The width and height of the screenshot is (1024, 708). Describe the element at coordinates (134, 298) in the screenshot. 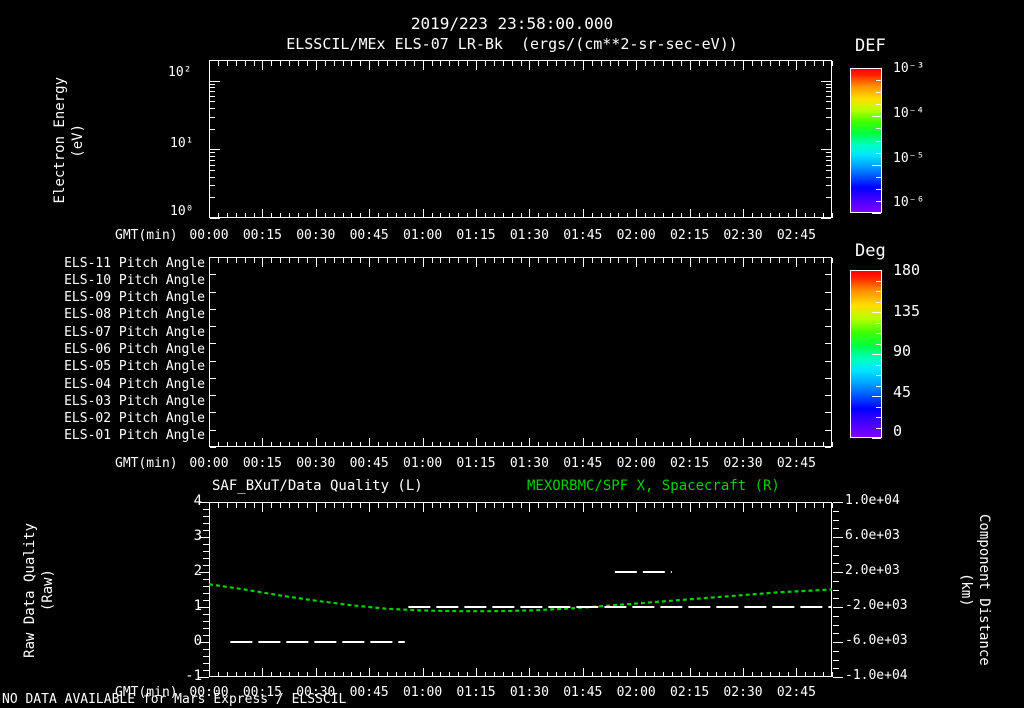

I see `pitch-angle-row-label: ELS-09 Pitch Angle` at that location.